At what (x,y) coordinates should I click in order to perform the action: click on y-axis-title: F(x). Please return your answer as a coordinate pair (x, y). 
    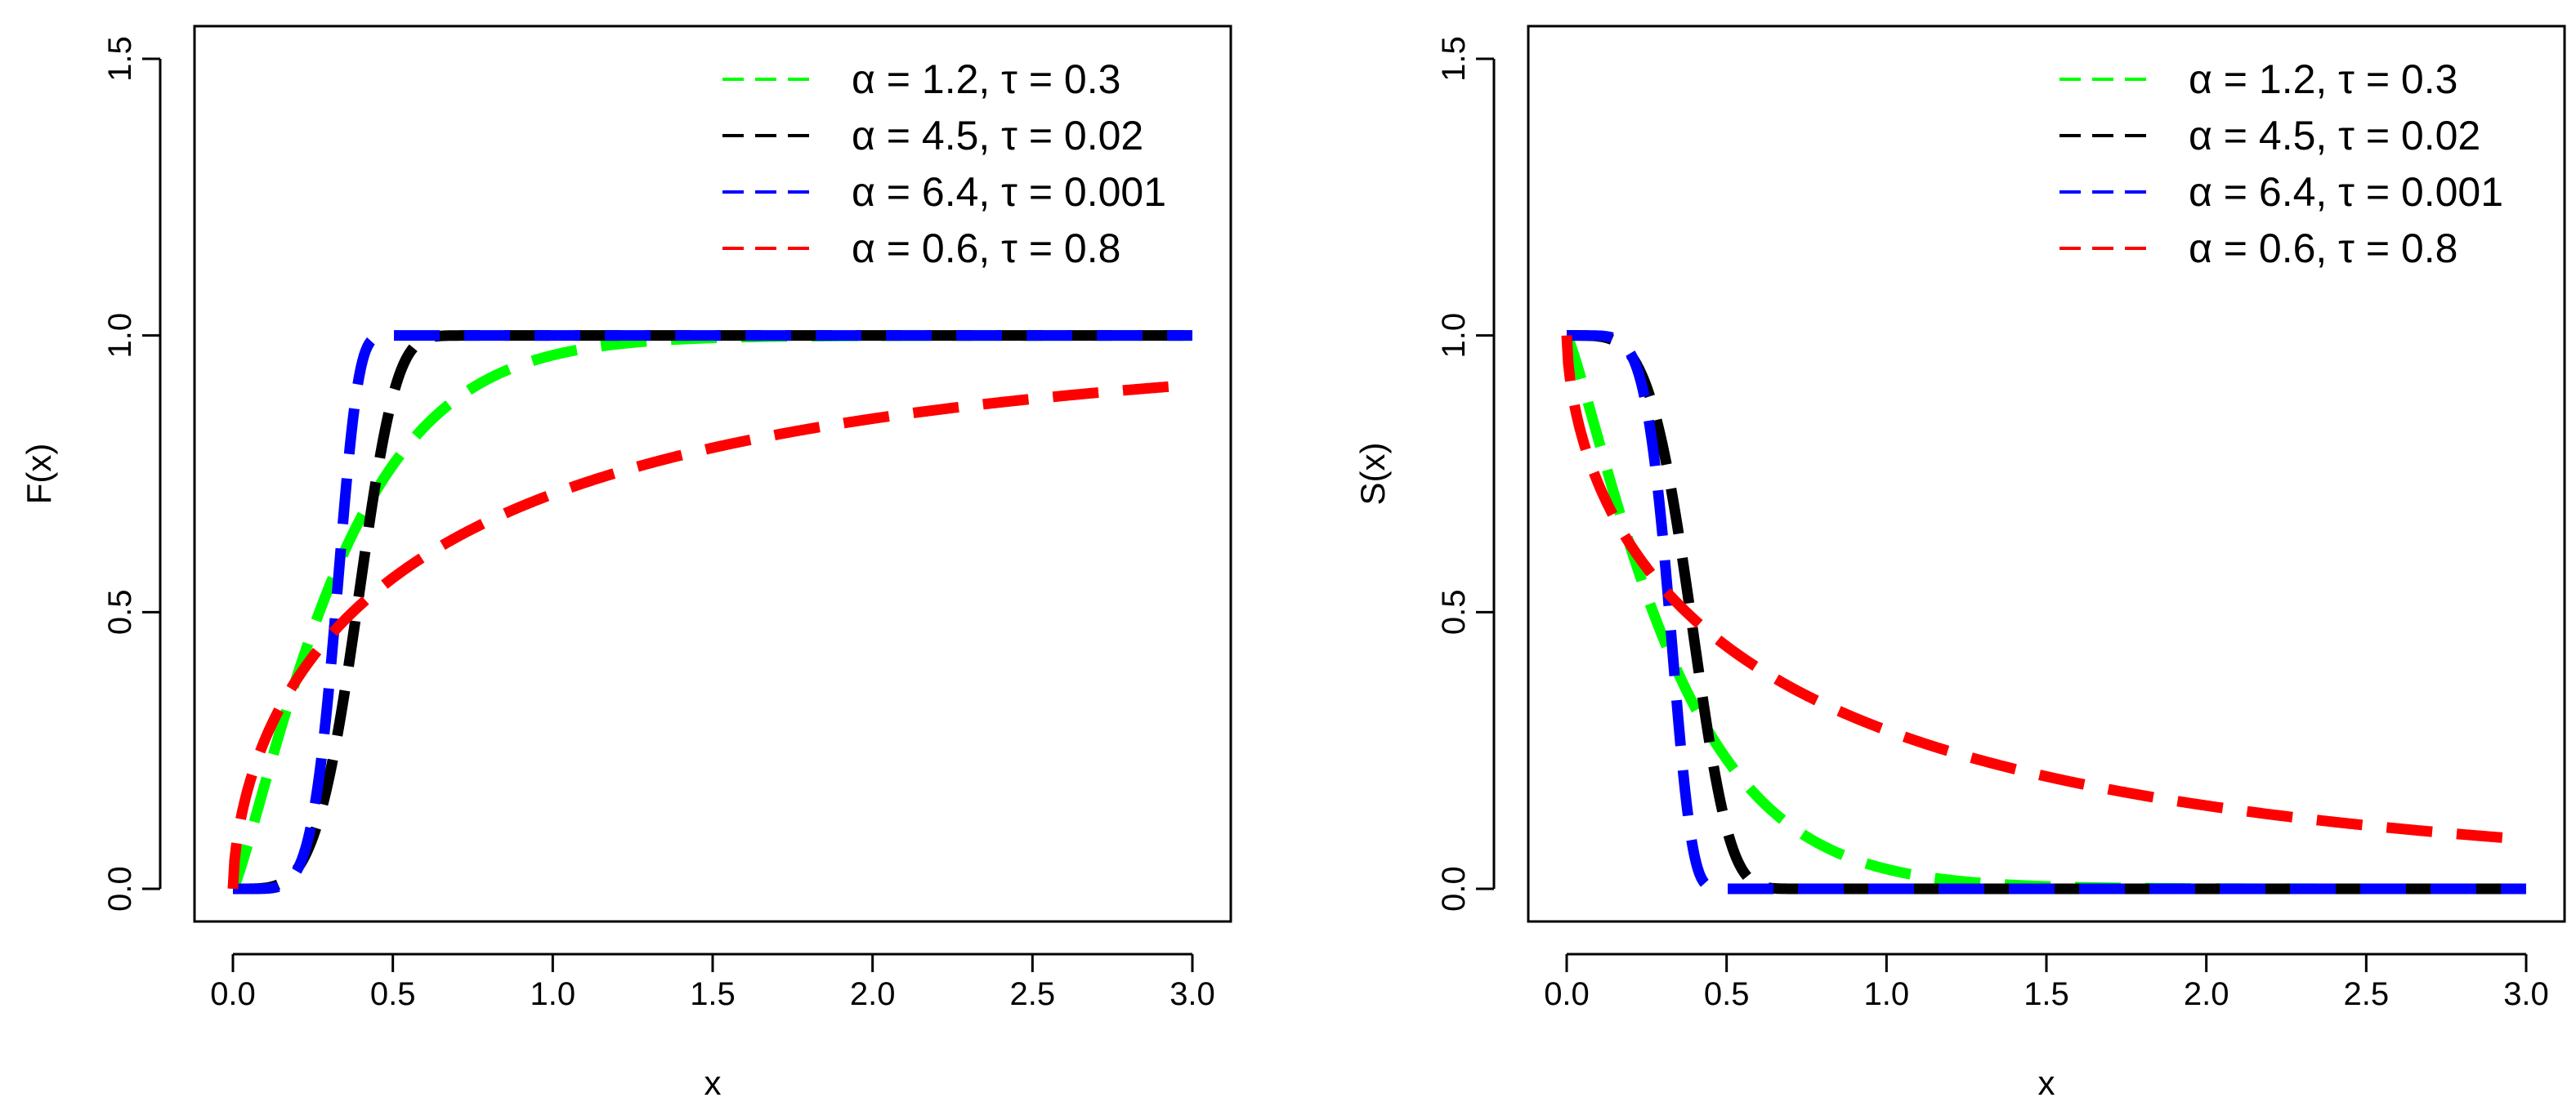
    Looking at the image, I should click on (39, 474).